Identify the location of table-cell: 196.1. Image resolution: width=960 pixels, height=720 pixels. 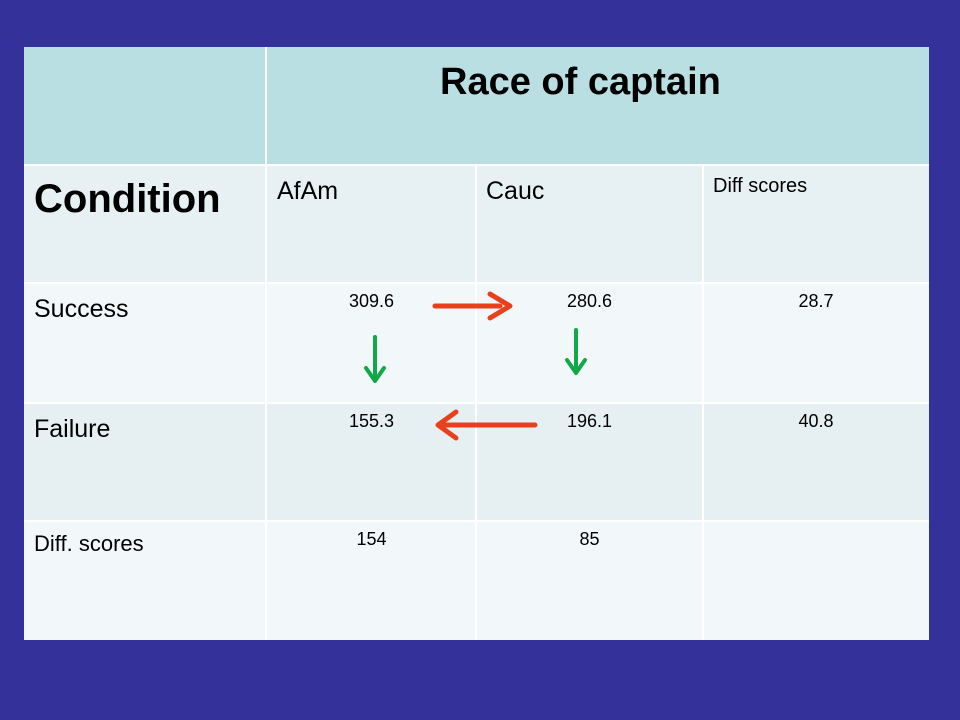
(589, 462).